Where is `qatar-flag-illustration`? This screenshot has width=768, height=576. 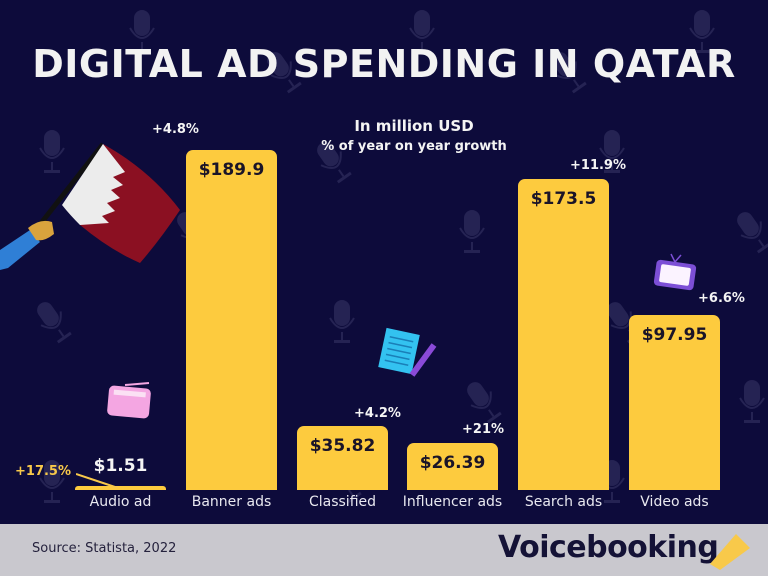
qatar-flag-illustration is located at coordinates (90, 206).